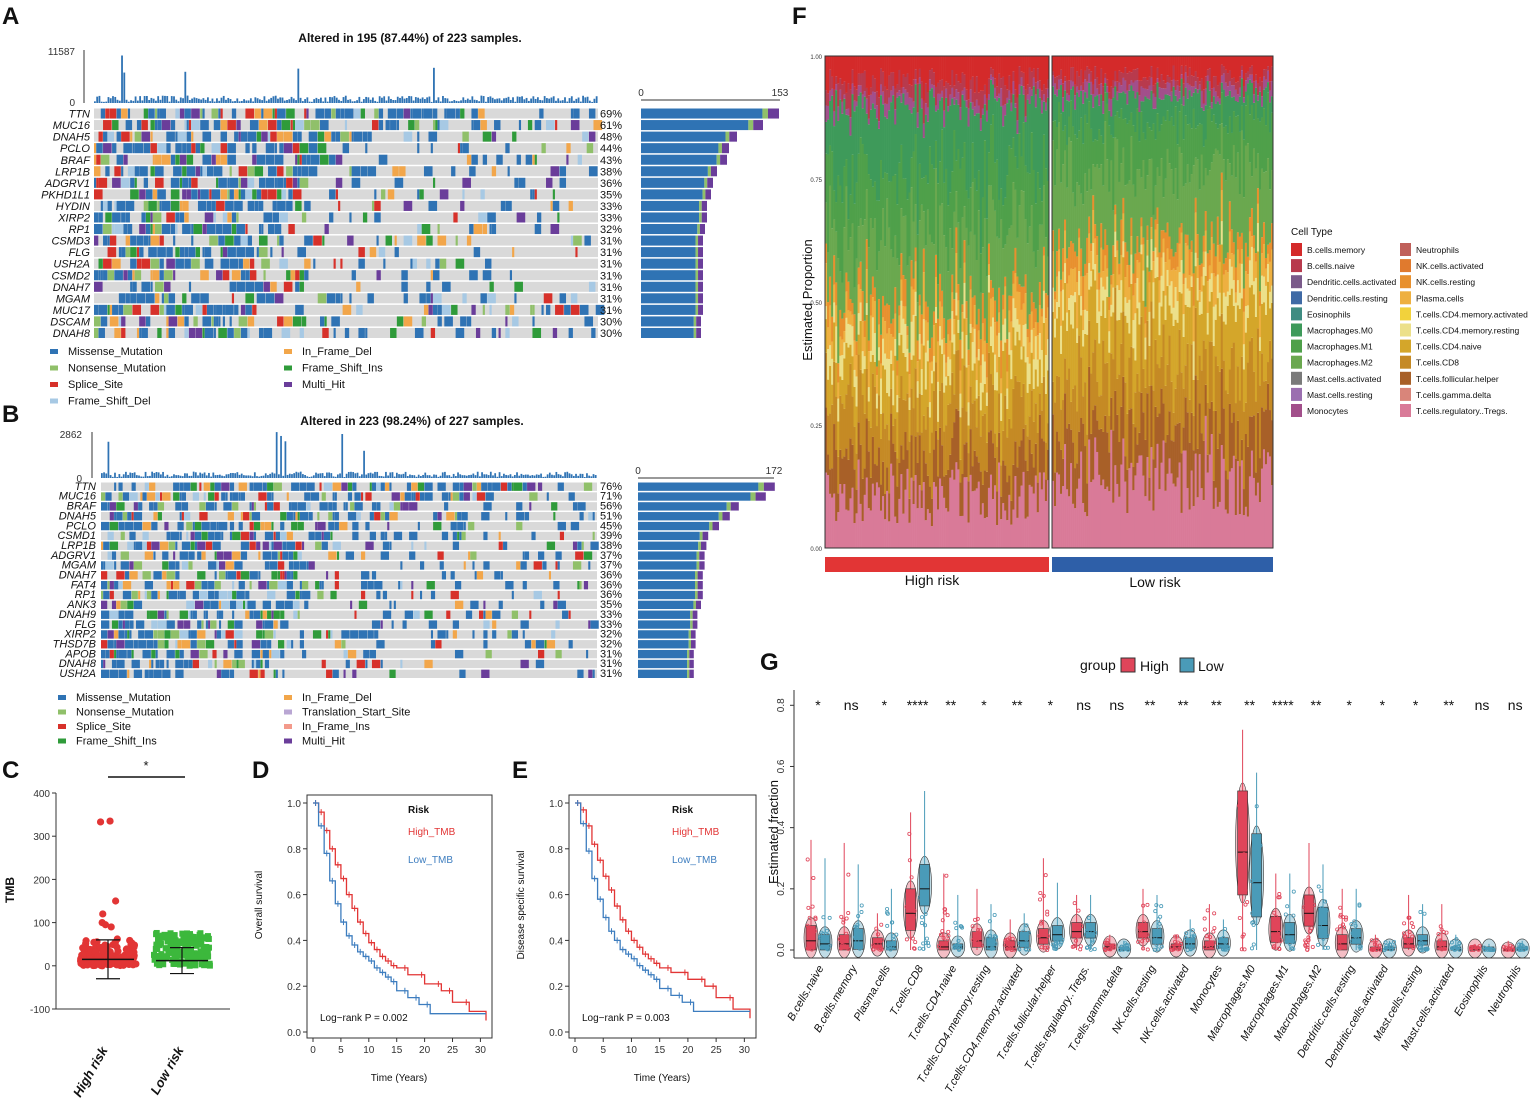 This screenshot has height=1111, width=1532. Describe the element at coordinates (78, 516) in the screenshot. I see `gene-label: DNAH5` at that location.